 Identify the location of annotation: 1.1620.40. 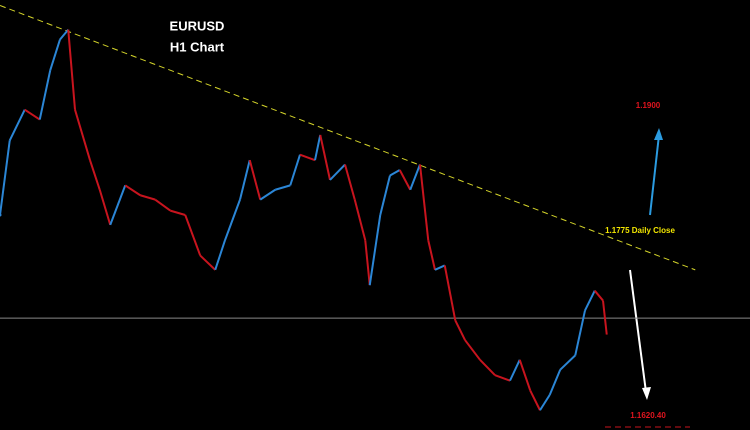
(648, 415).